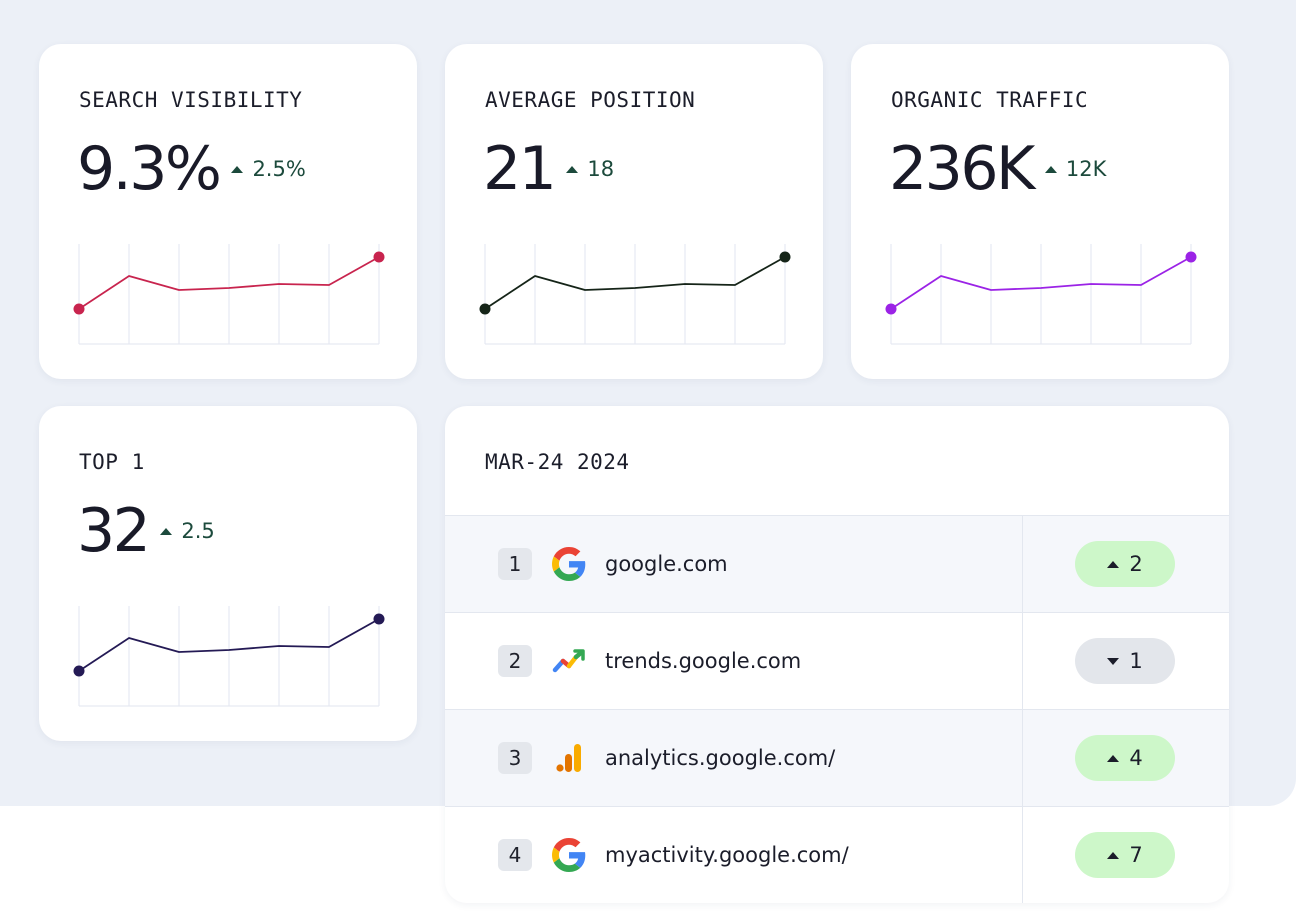 Image resolution: width=1300 pixels, height=914 pixels. I want to click on change-badge: 7, so click(1125, 855).